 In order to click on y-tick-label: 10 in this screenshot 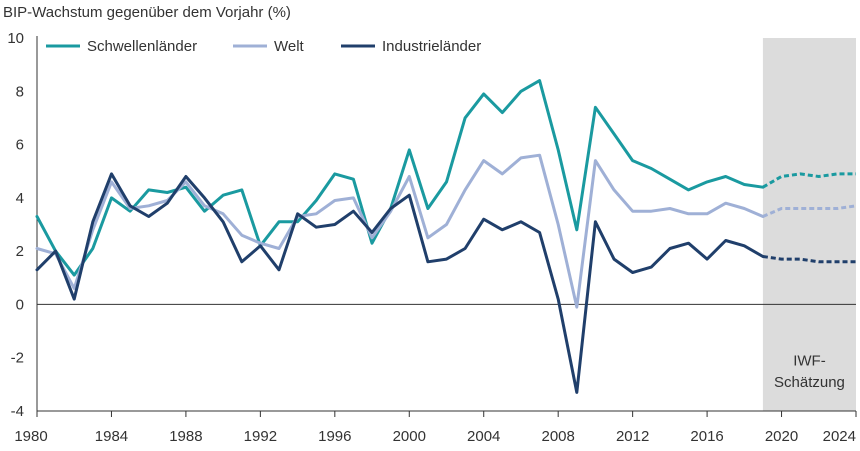, I will do `click(15, 38)`.